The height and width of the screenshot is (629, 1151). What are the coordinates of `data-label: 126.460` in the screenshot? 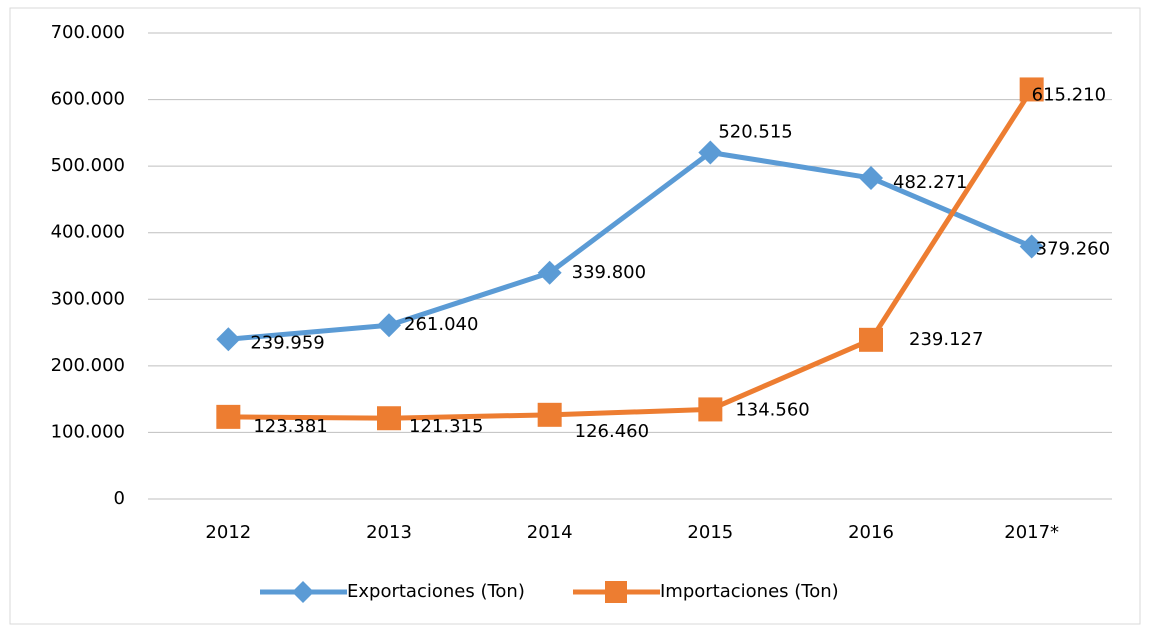 It's located at (612, 431).